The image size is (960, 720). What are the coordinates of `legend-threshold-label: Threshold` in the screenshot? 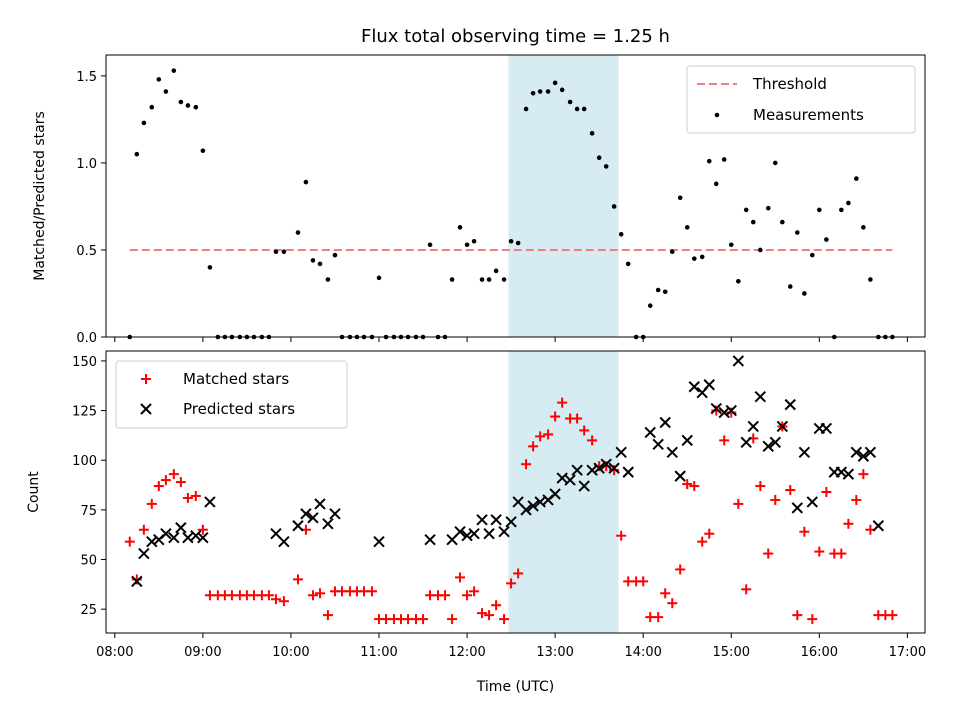 It's located at (789, 84).